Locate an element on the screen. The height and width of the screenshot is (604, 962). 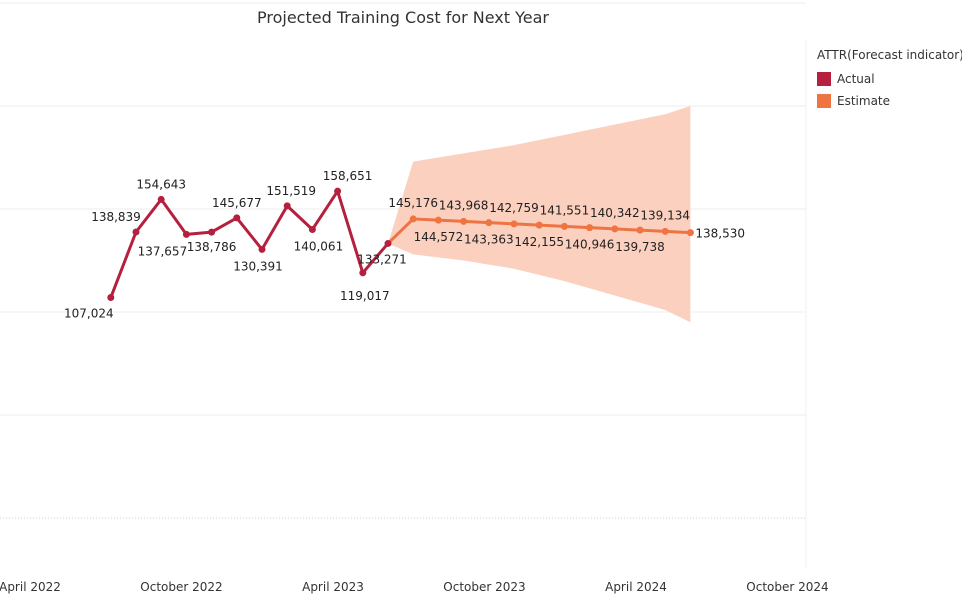
legend-label-estimate: Estimate is located at coordinates (864, 101).